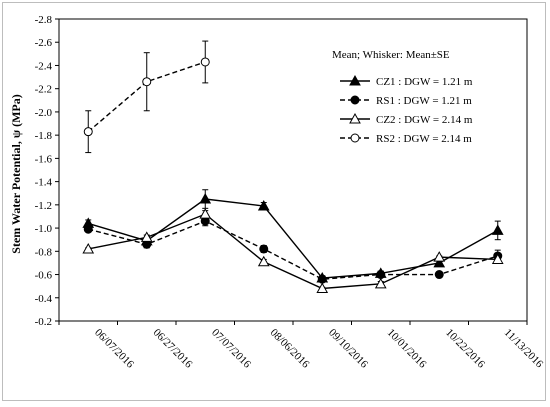 This screenshot has width=550, height=407. I want to click on legend-label: CZ2 : DGW = 2.14 m, so click(424, 120).